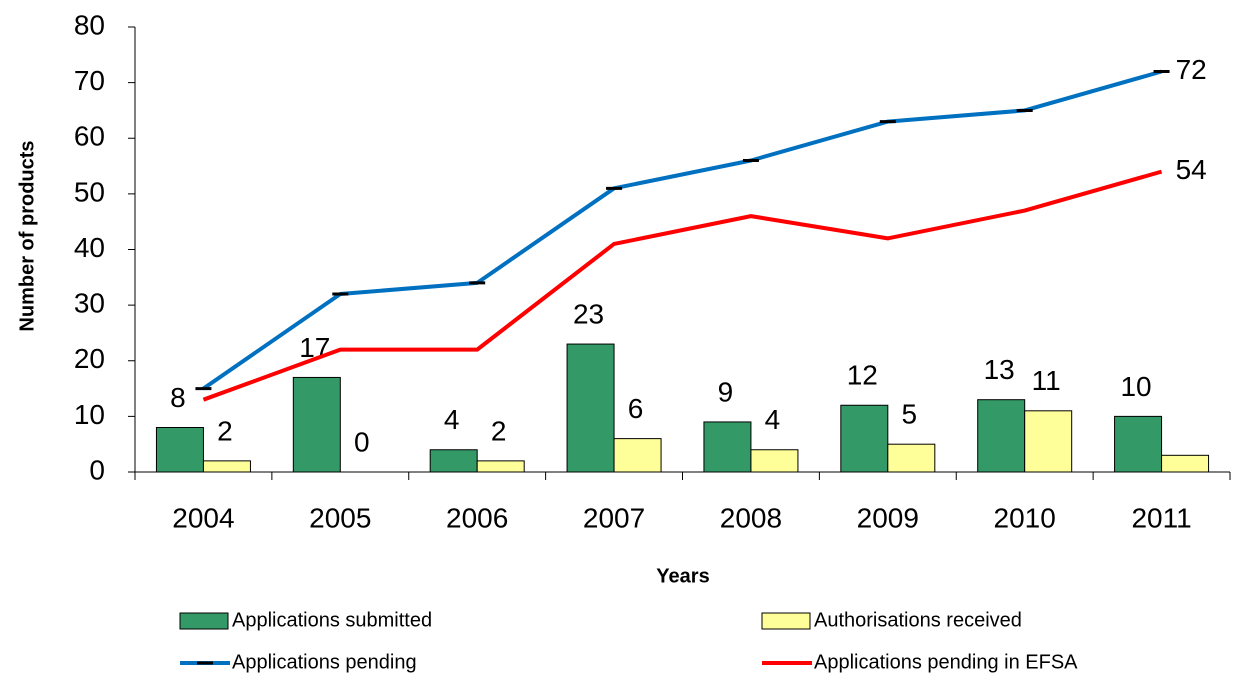 Image resolution: width=1253 pixels, height=680 pixels. Describe the element at coordinates (89, 136) in the screenshot. I see `y-tick-label: 60` at that location.